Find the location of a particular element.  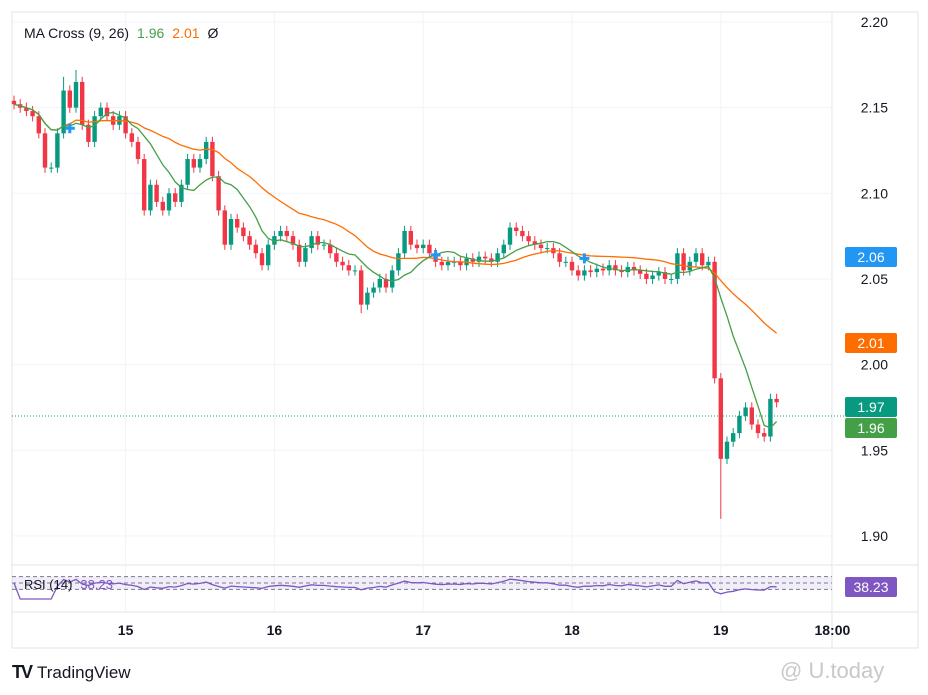

y-tick-label: 1.90 is located at coordinates (874, 536).